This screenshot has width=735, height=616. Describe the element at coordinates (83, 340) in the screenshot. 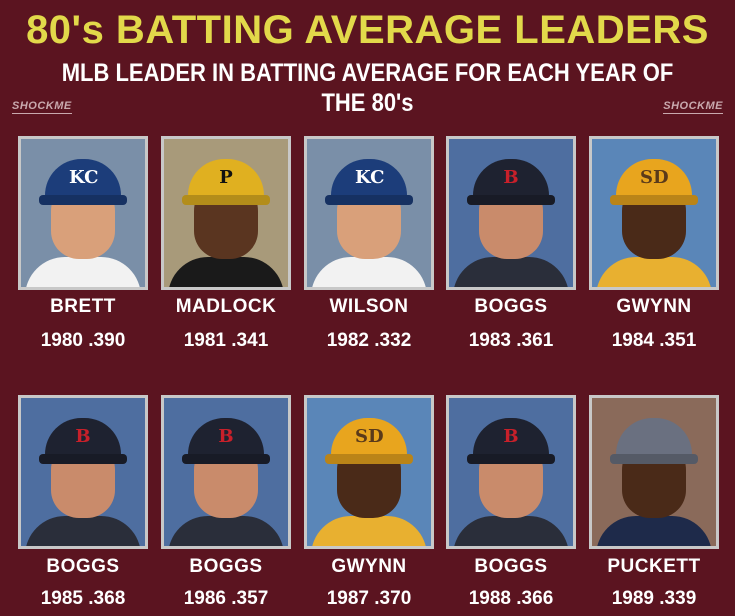

I see `player-year-average: 1980 .390` at that location.